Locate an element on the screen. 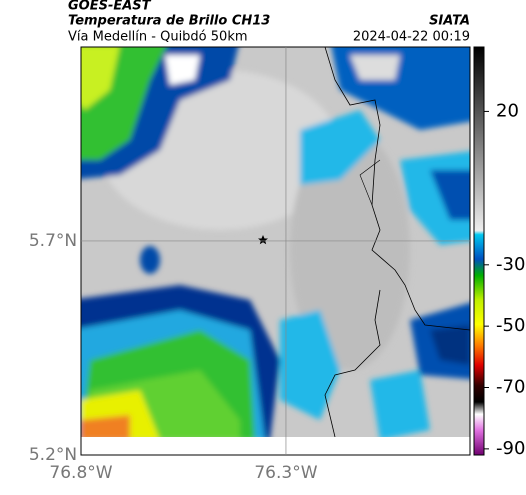 The height and width of the screenshot is (495, 526). colorbar-tick-label: -70 is located at coordinates (510, 387).